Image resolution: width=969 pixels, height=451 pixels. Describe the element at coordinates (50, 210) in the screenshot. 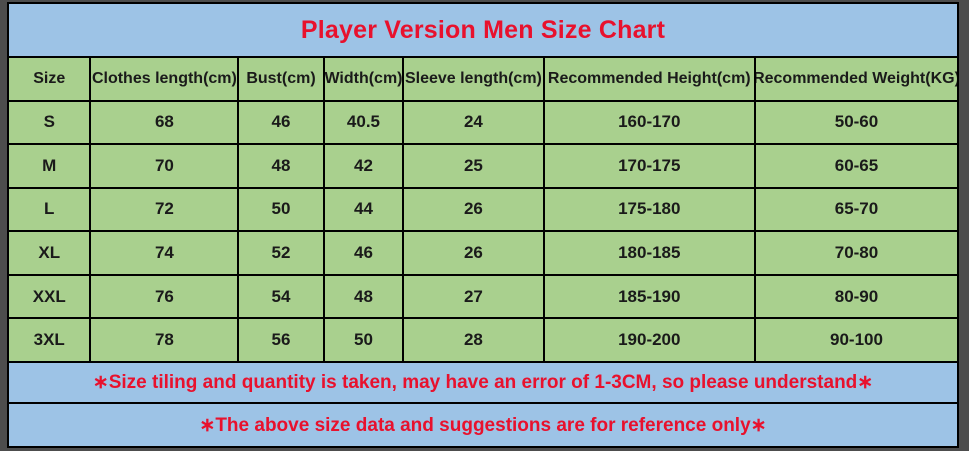

I see `size-label-cell: L` at that location.